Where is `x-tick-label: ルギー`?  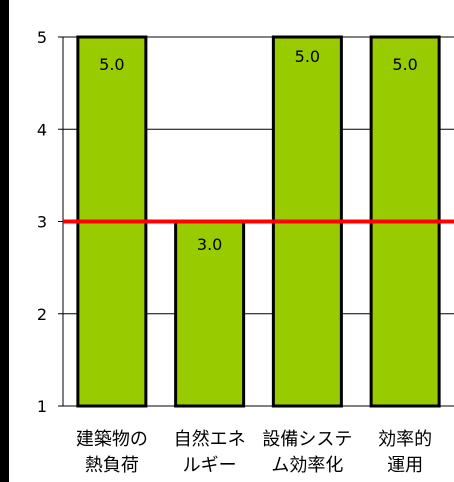
x-tick-label: ルギー is located at coordinates (210, 465).